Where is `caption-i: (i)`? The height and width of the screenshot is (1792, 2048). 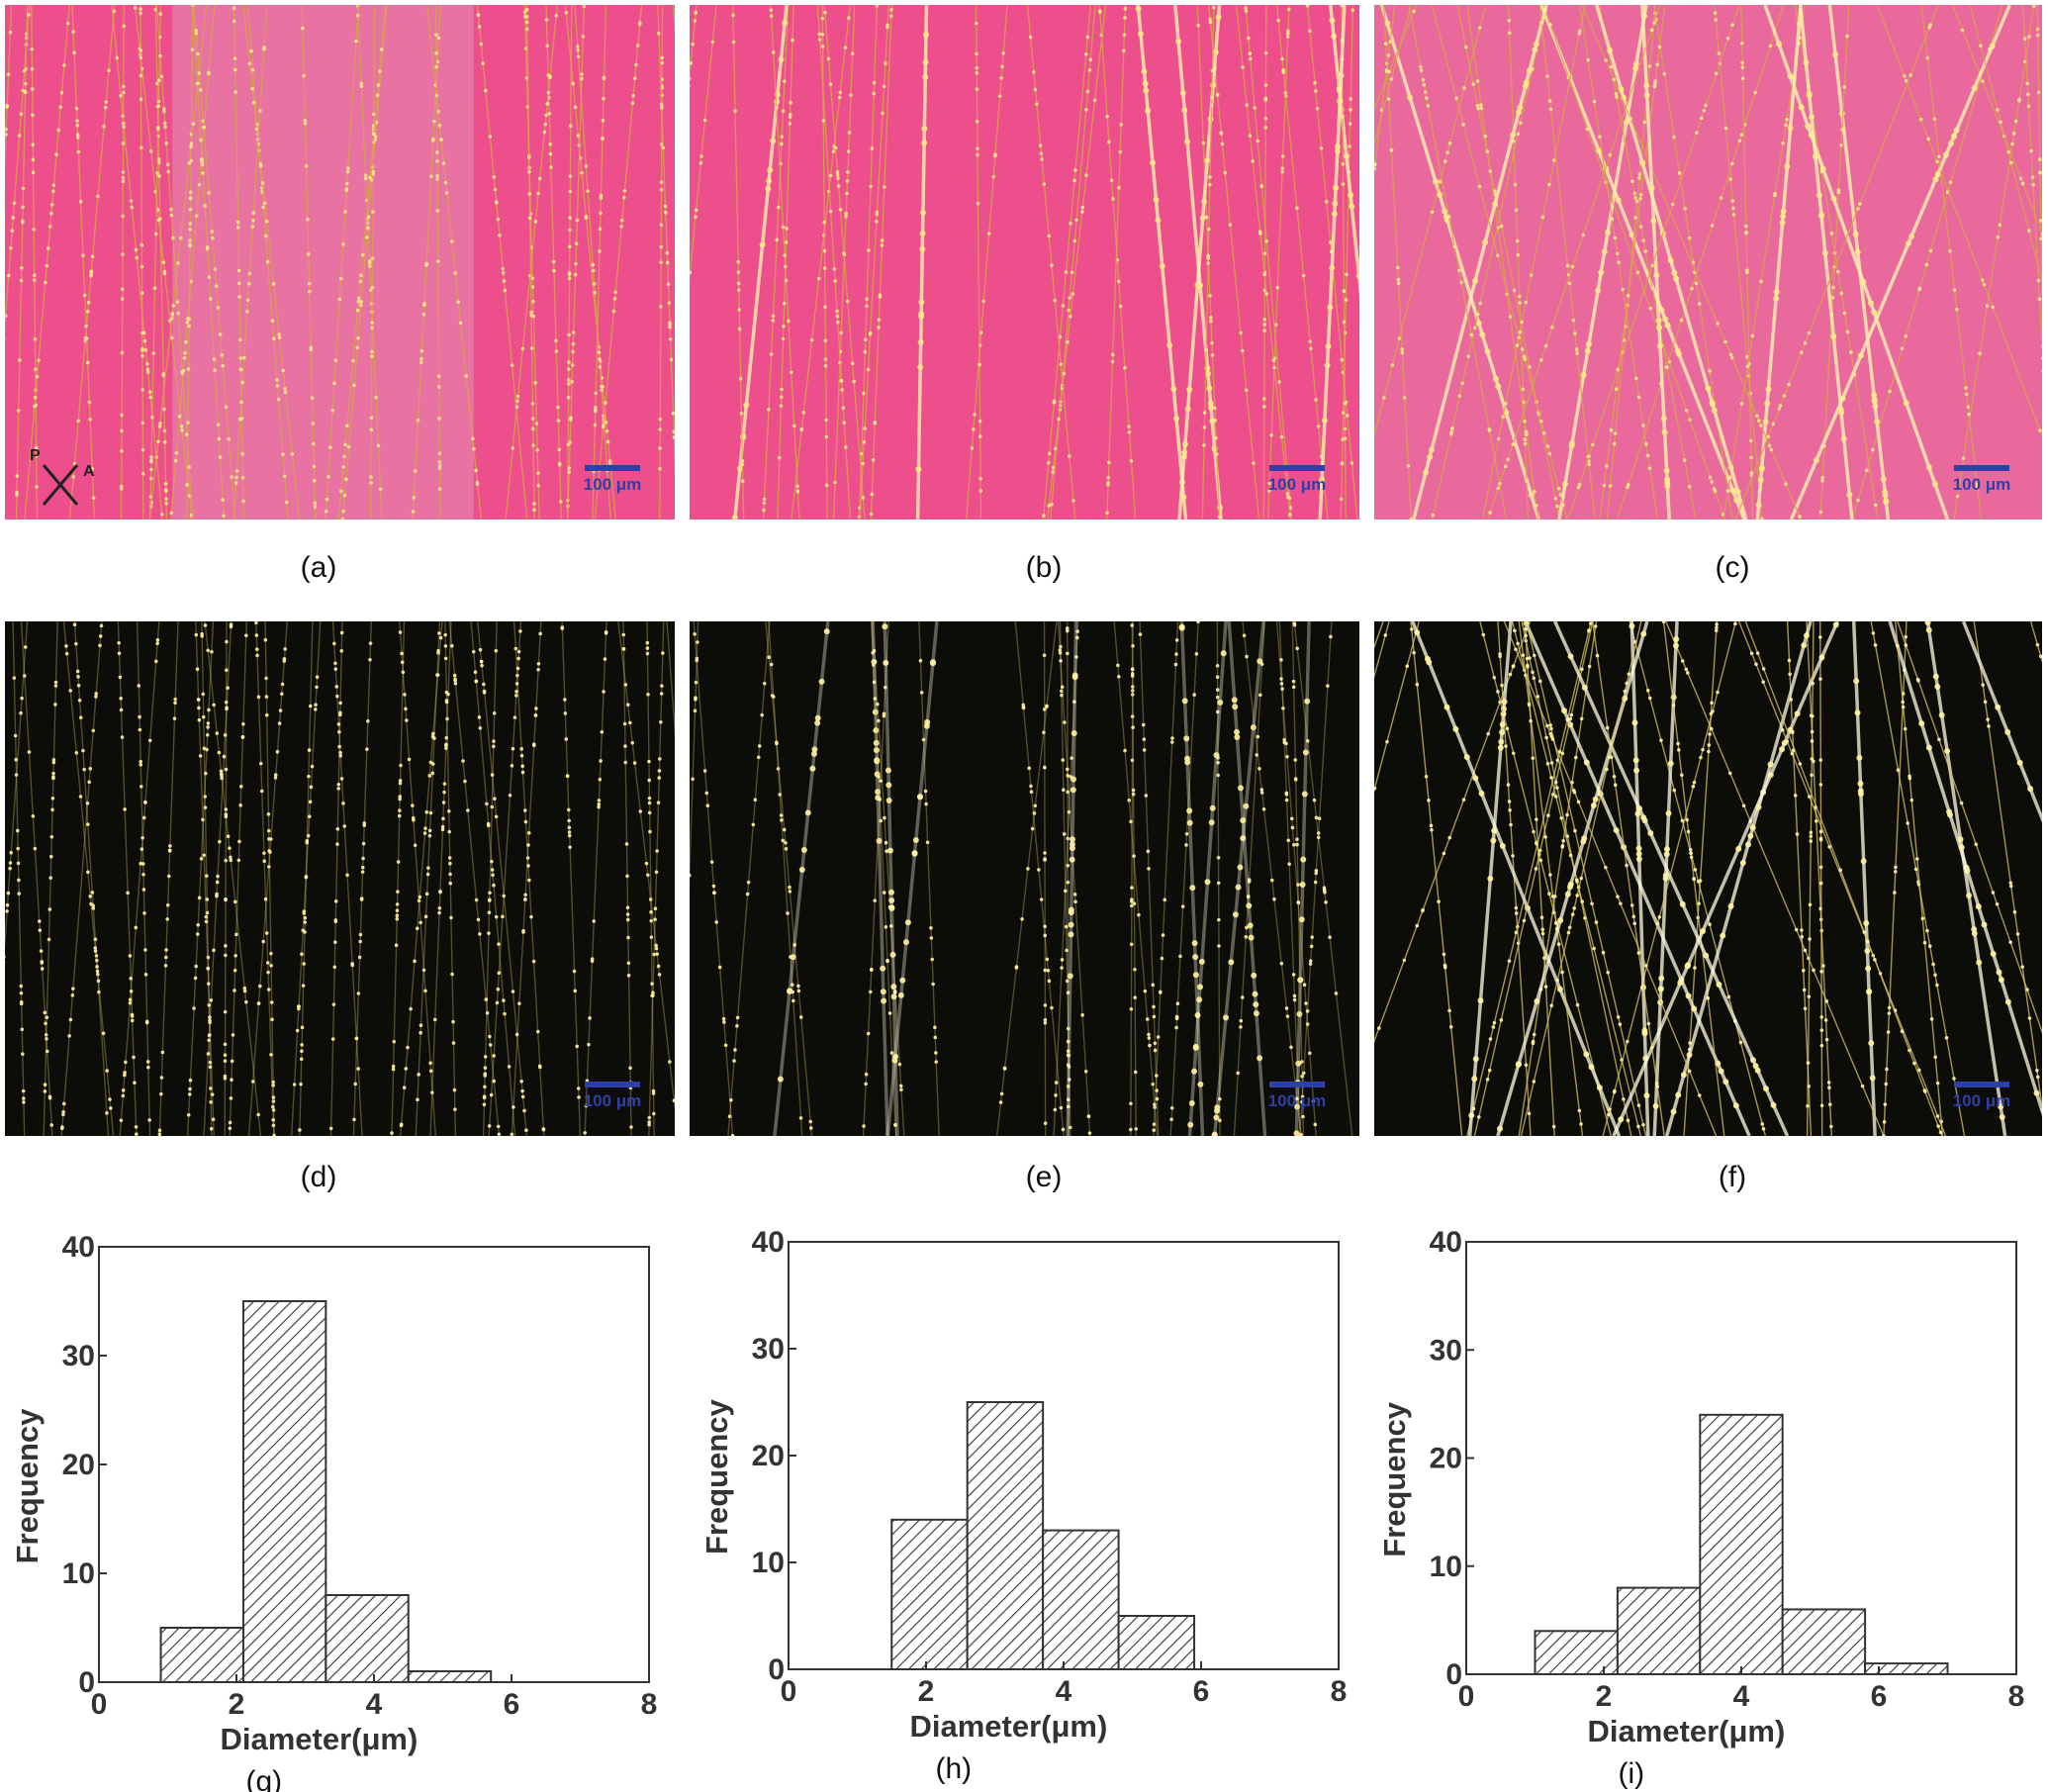 caption-i: (i) is located at coordinates (1631, 1774).